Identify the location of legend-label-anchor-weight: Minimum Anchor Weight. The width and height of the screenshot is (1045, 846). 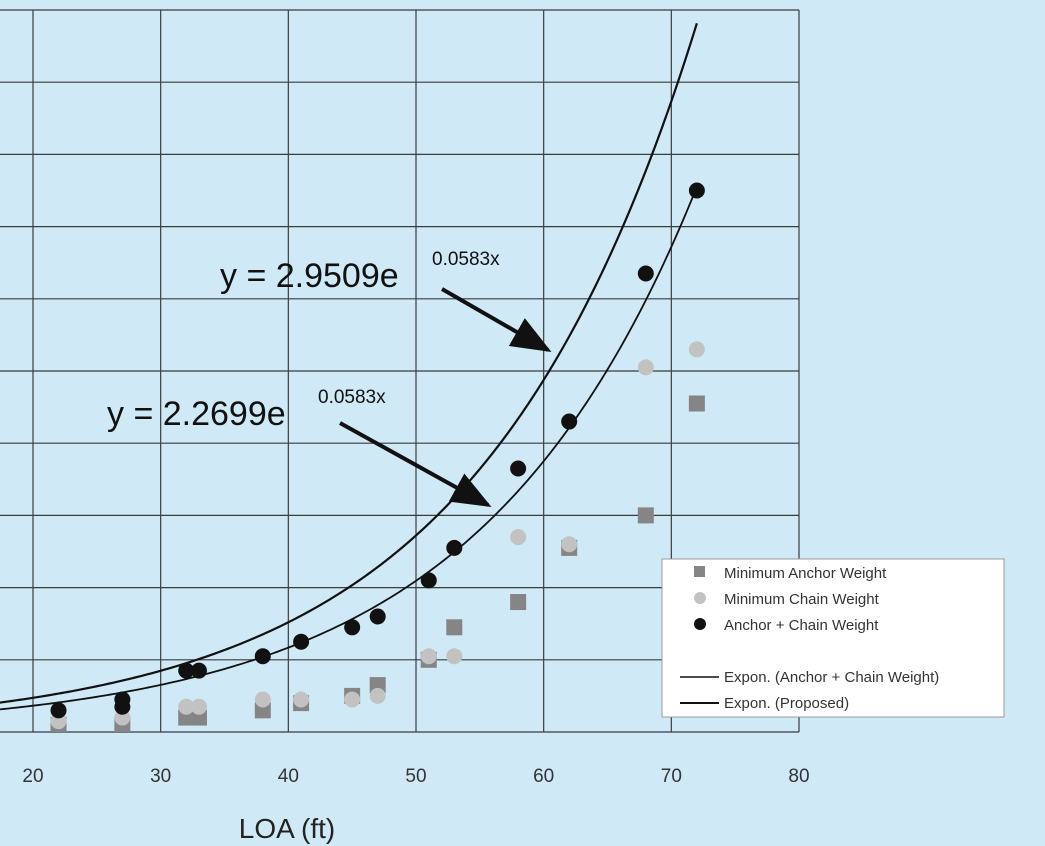
(805, 573).